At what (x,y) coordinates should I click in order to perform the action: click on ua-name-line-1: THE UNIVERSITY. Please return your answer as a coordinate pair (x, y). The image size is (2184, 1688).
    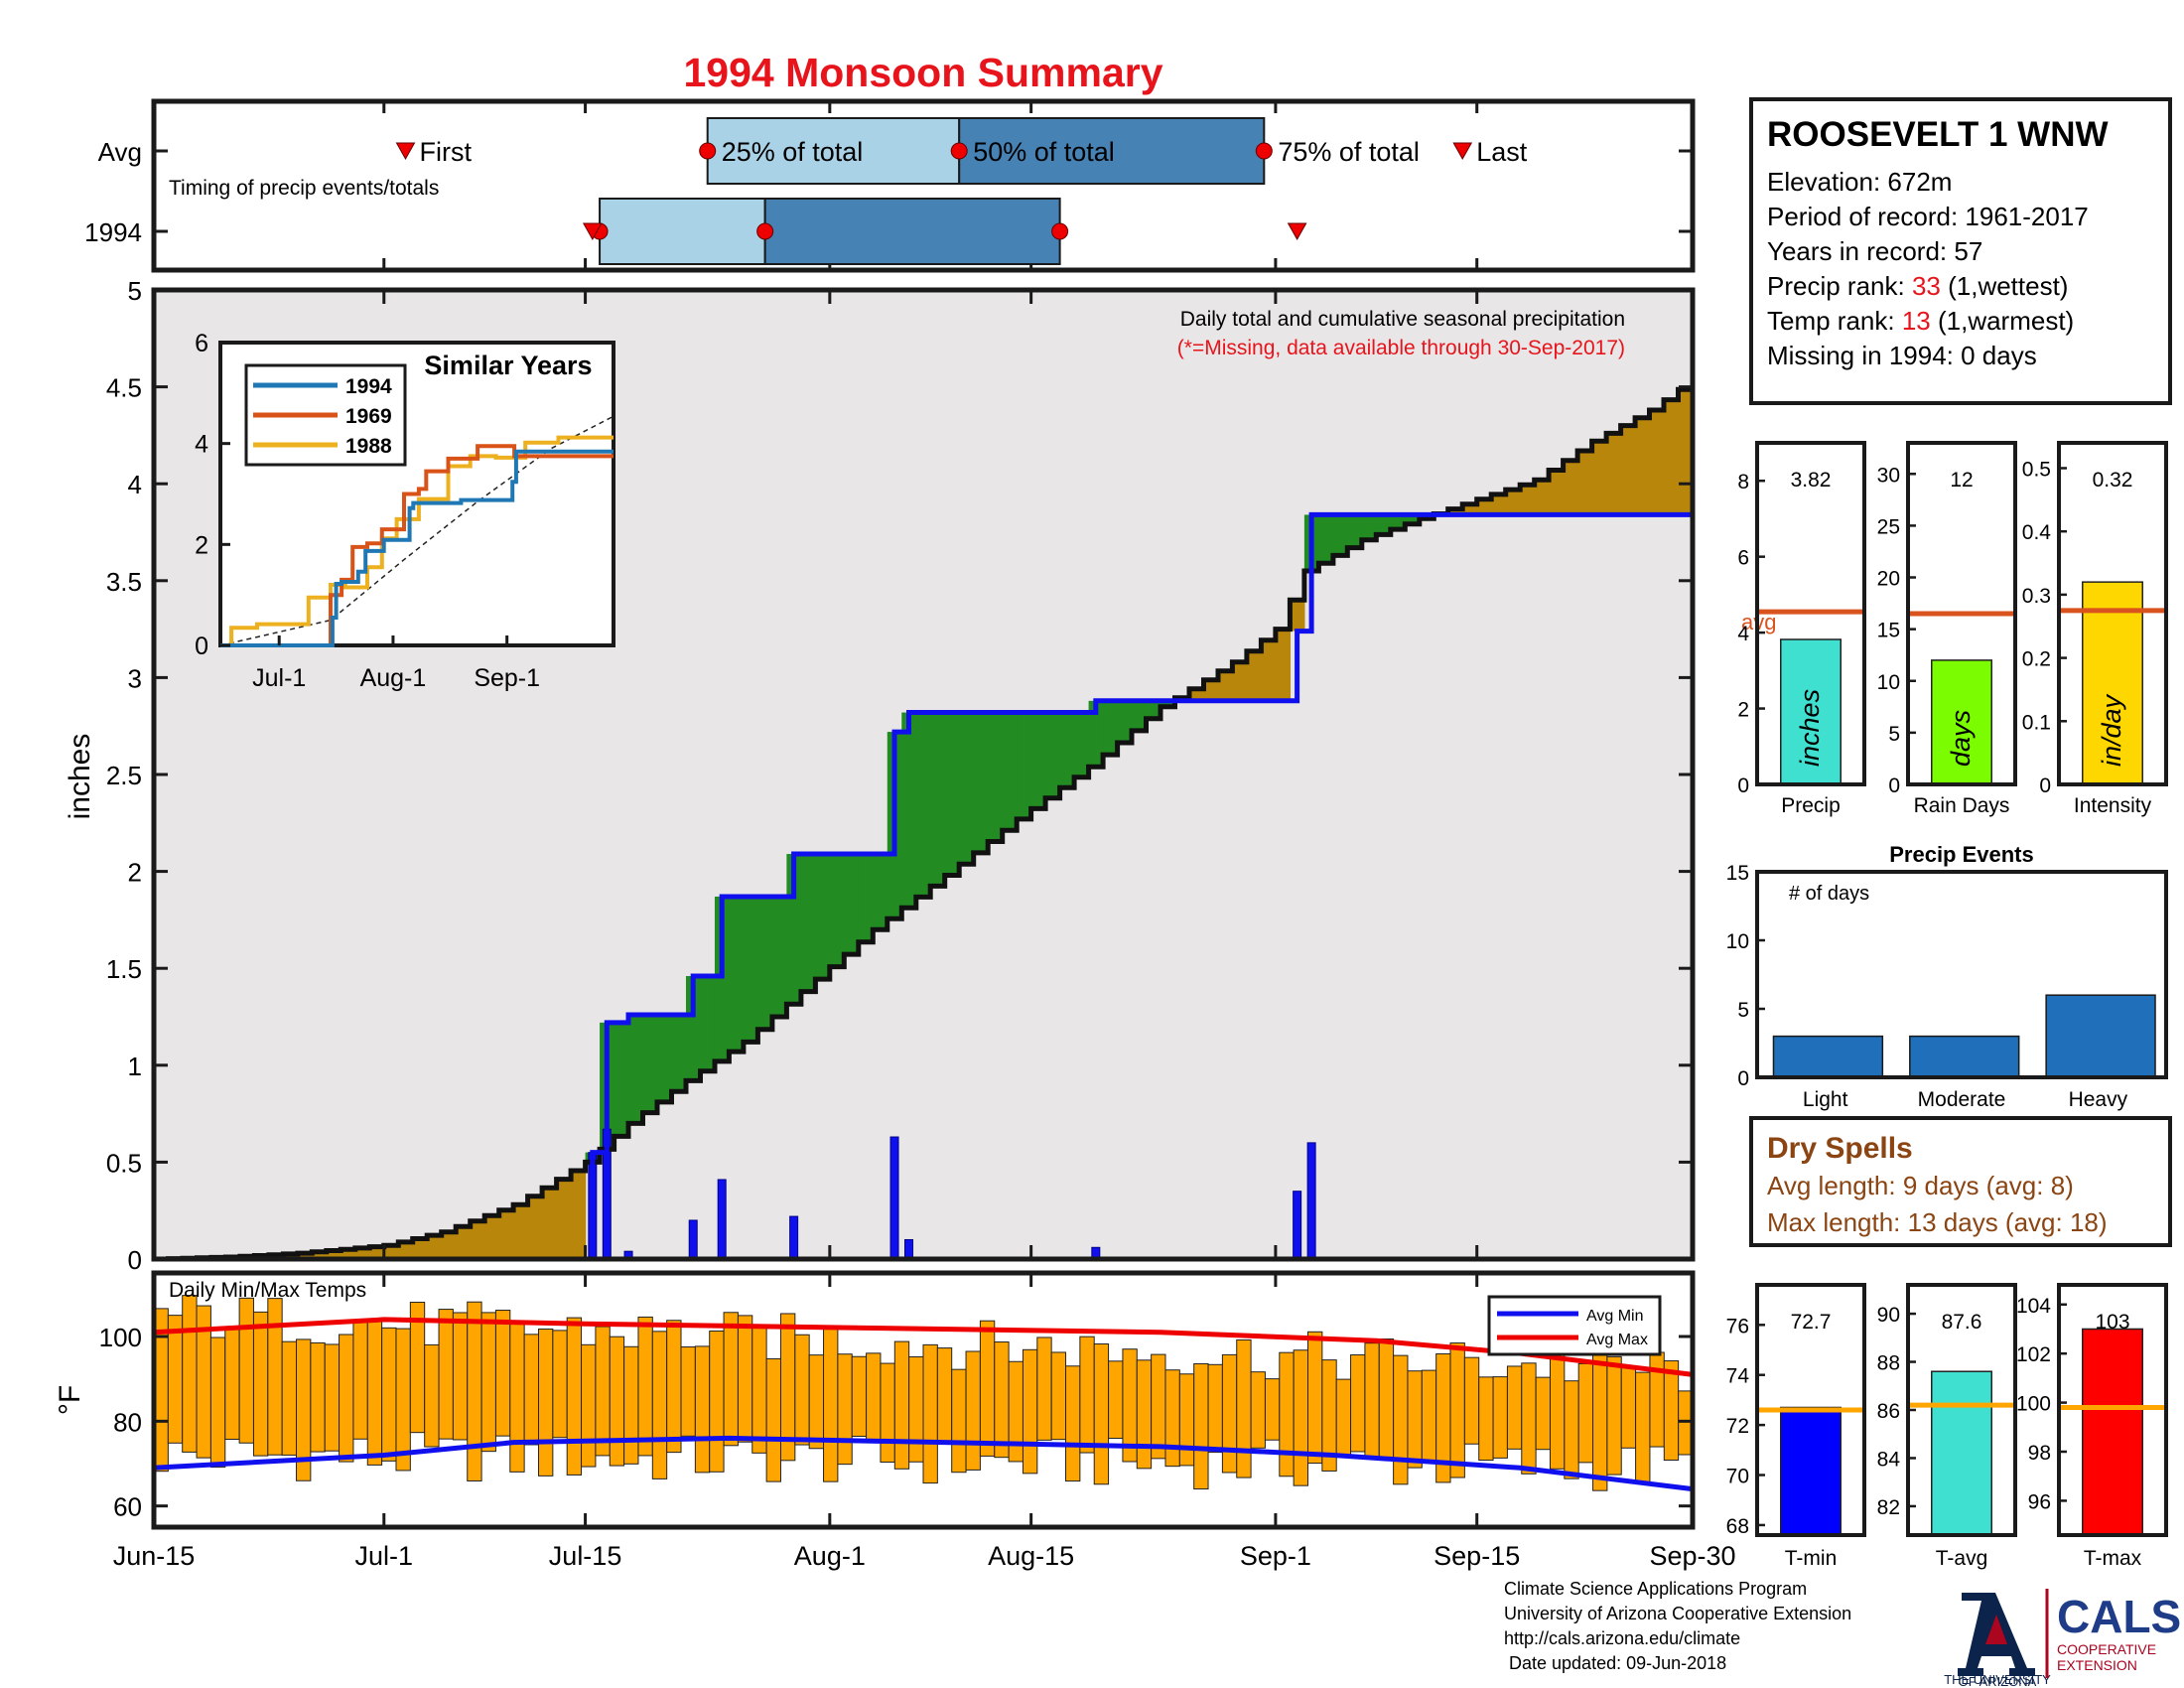
    Looking at the image, I should click on (1997, 1679).